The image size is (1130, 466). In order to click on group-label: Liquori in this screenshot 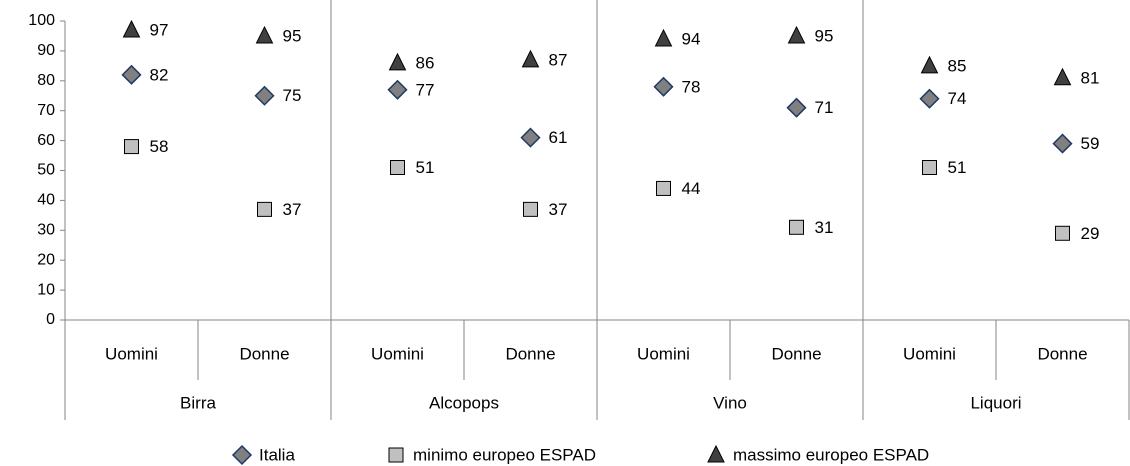, I will do `click(995, 402)`.